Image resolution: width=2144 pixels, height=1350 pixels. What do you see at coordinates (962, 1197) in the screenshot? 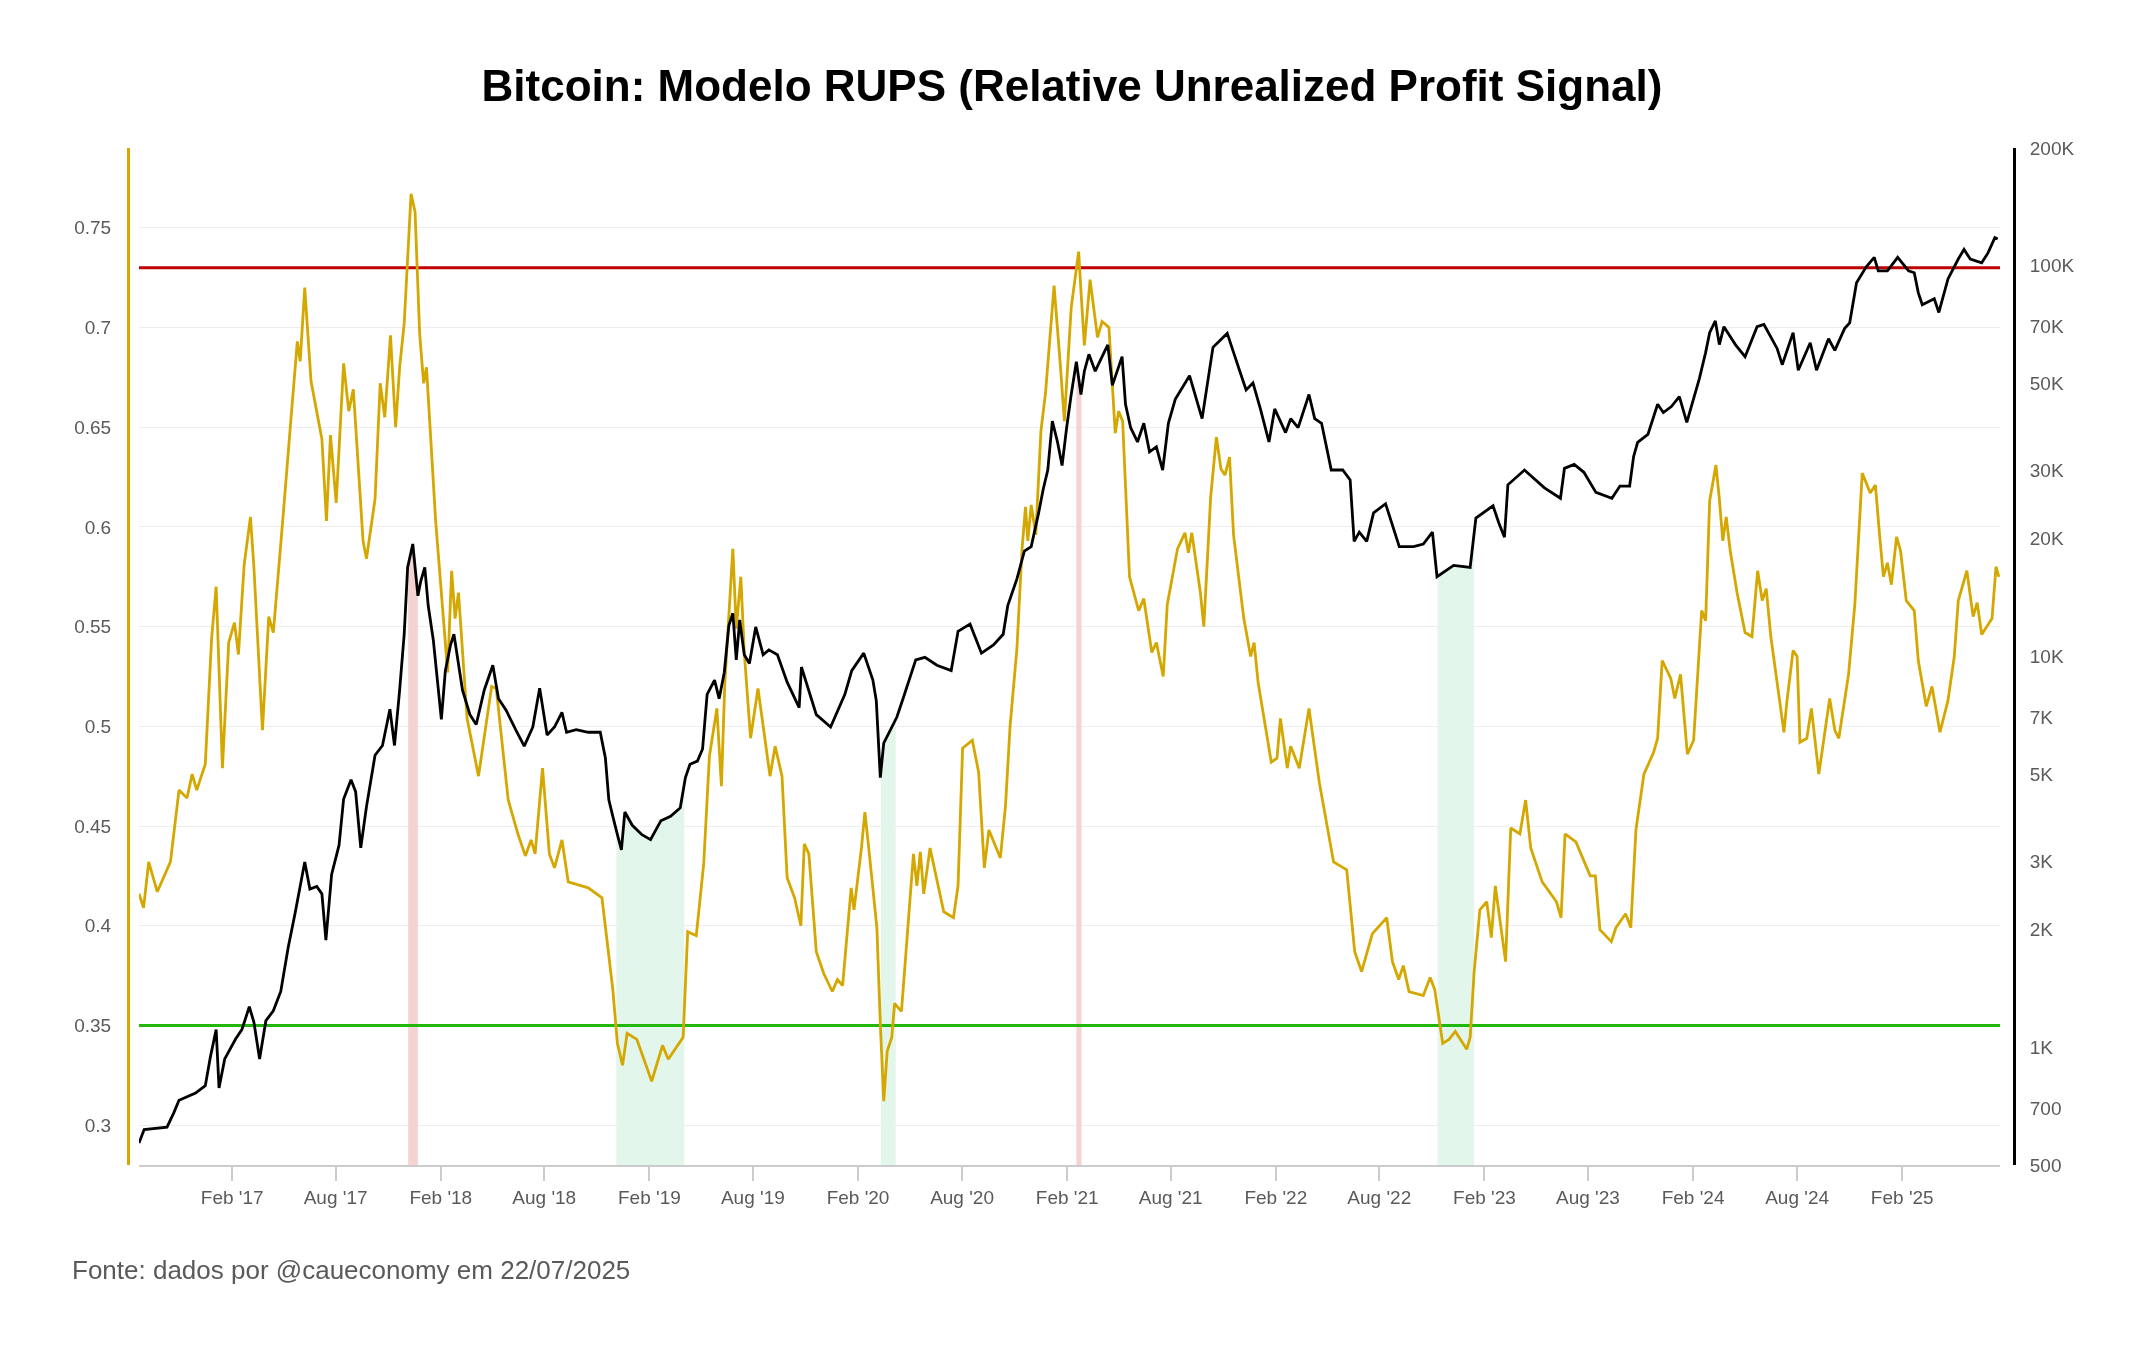
I see `x-tick-label: Aug '20` at bounding box center [962, 1197].